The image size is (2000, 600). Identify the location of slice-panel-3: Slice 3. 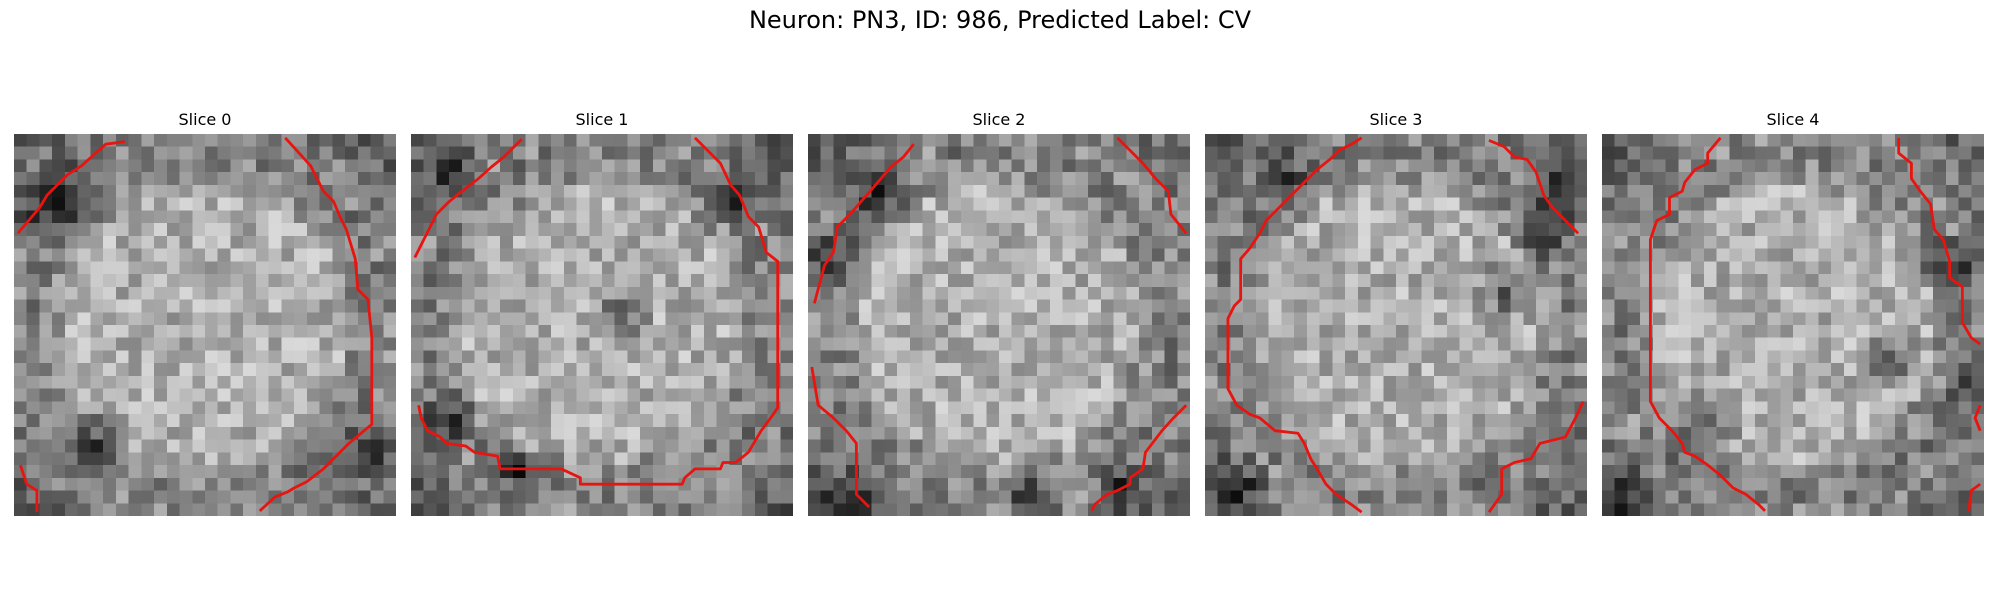
(1396, 312).